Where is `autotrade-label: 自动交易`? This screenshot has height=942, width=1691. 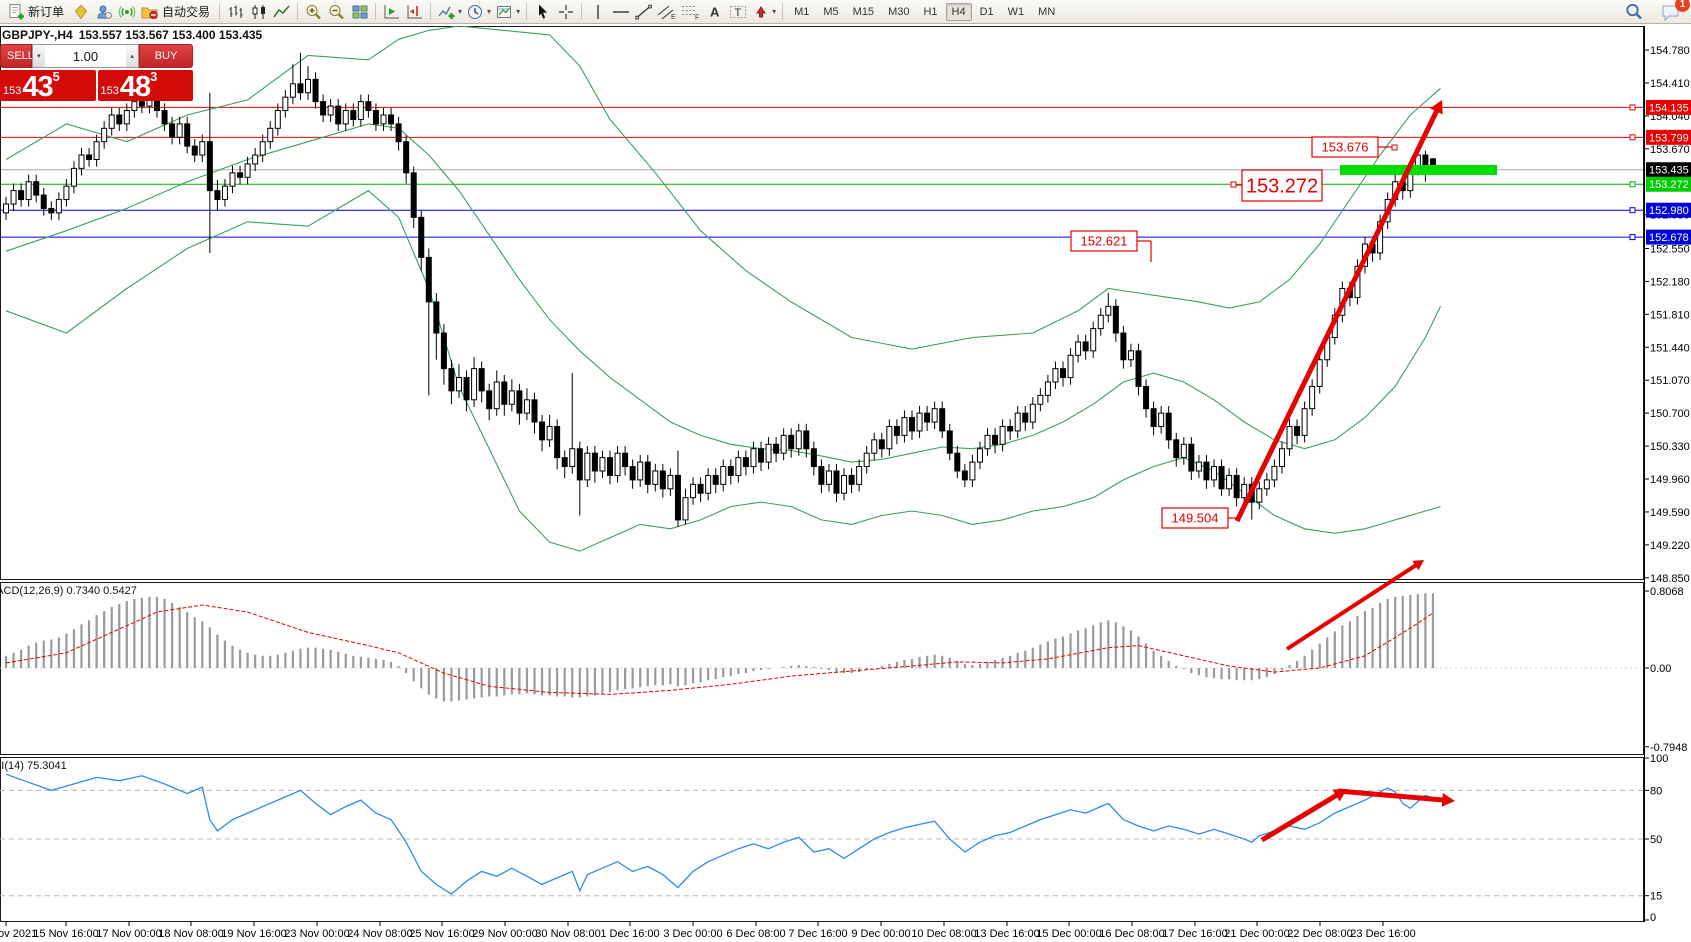
autotrade-label: 自动交易 is located at coordinates (186, 12).